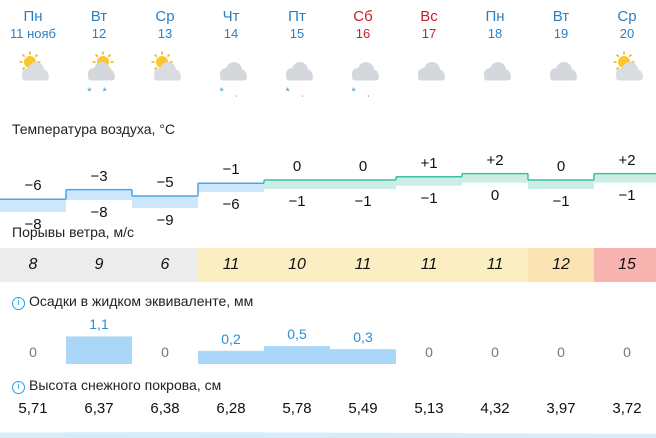 Image resolution: width=656 pixels, height=438 pixels. I want to click on temp-min: −6, so click(231, 204).